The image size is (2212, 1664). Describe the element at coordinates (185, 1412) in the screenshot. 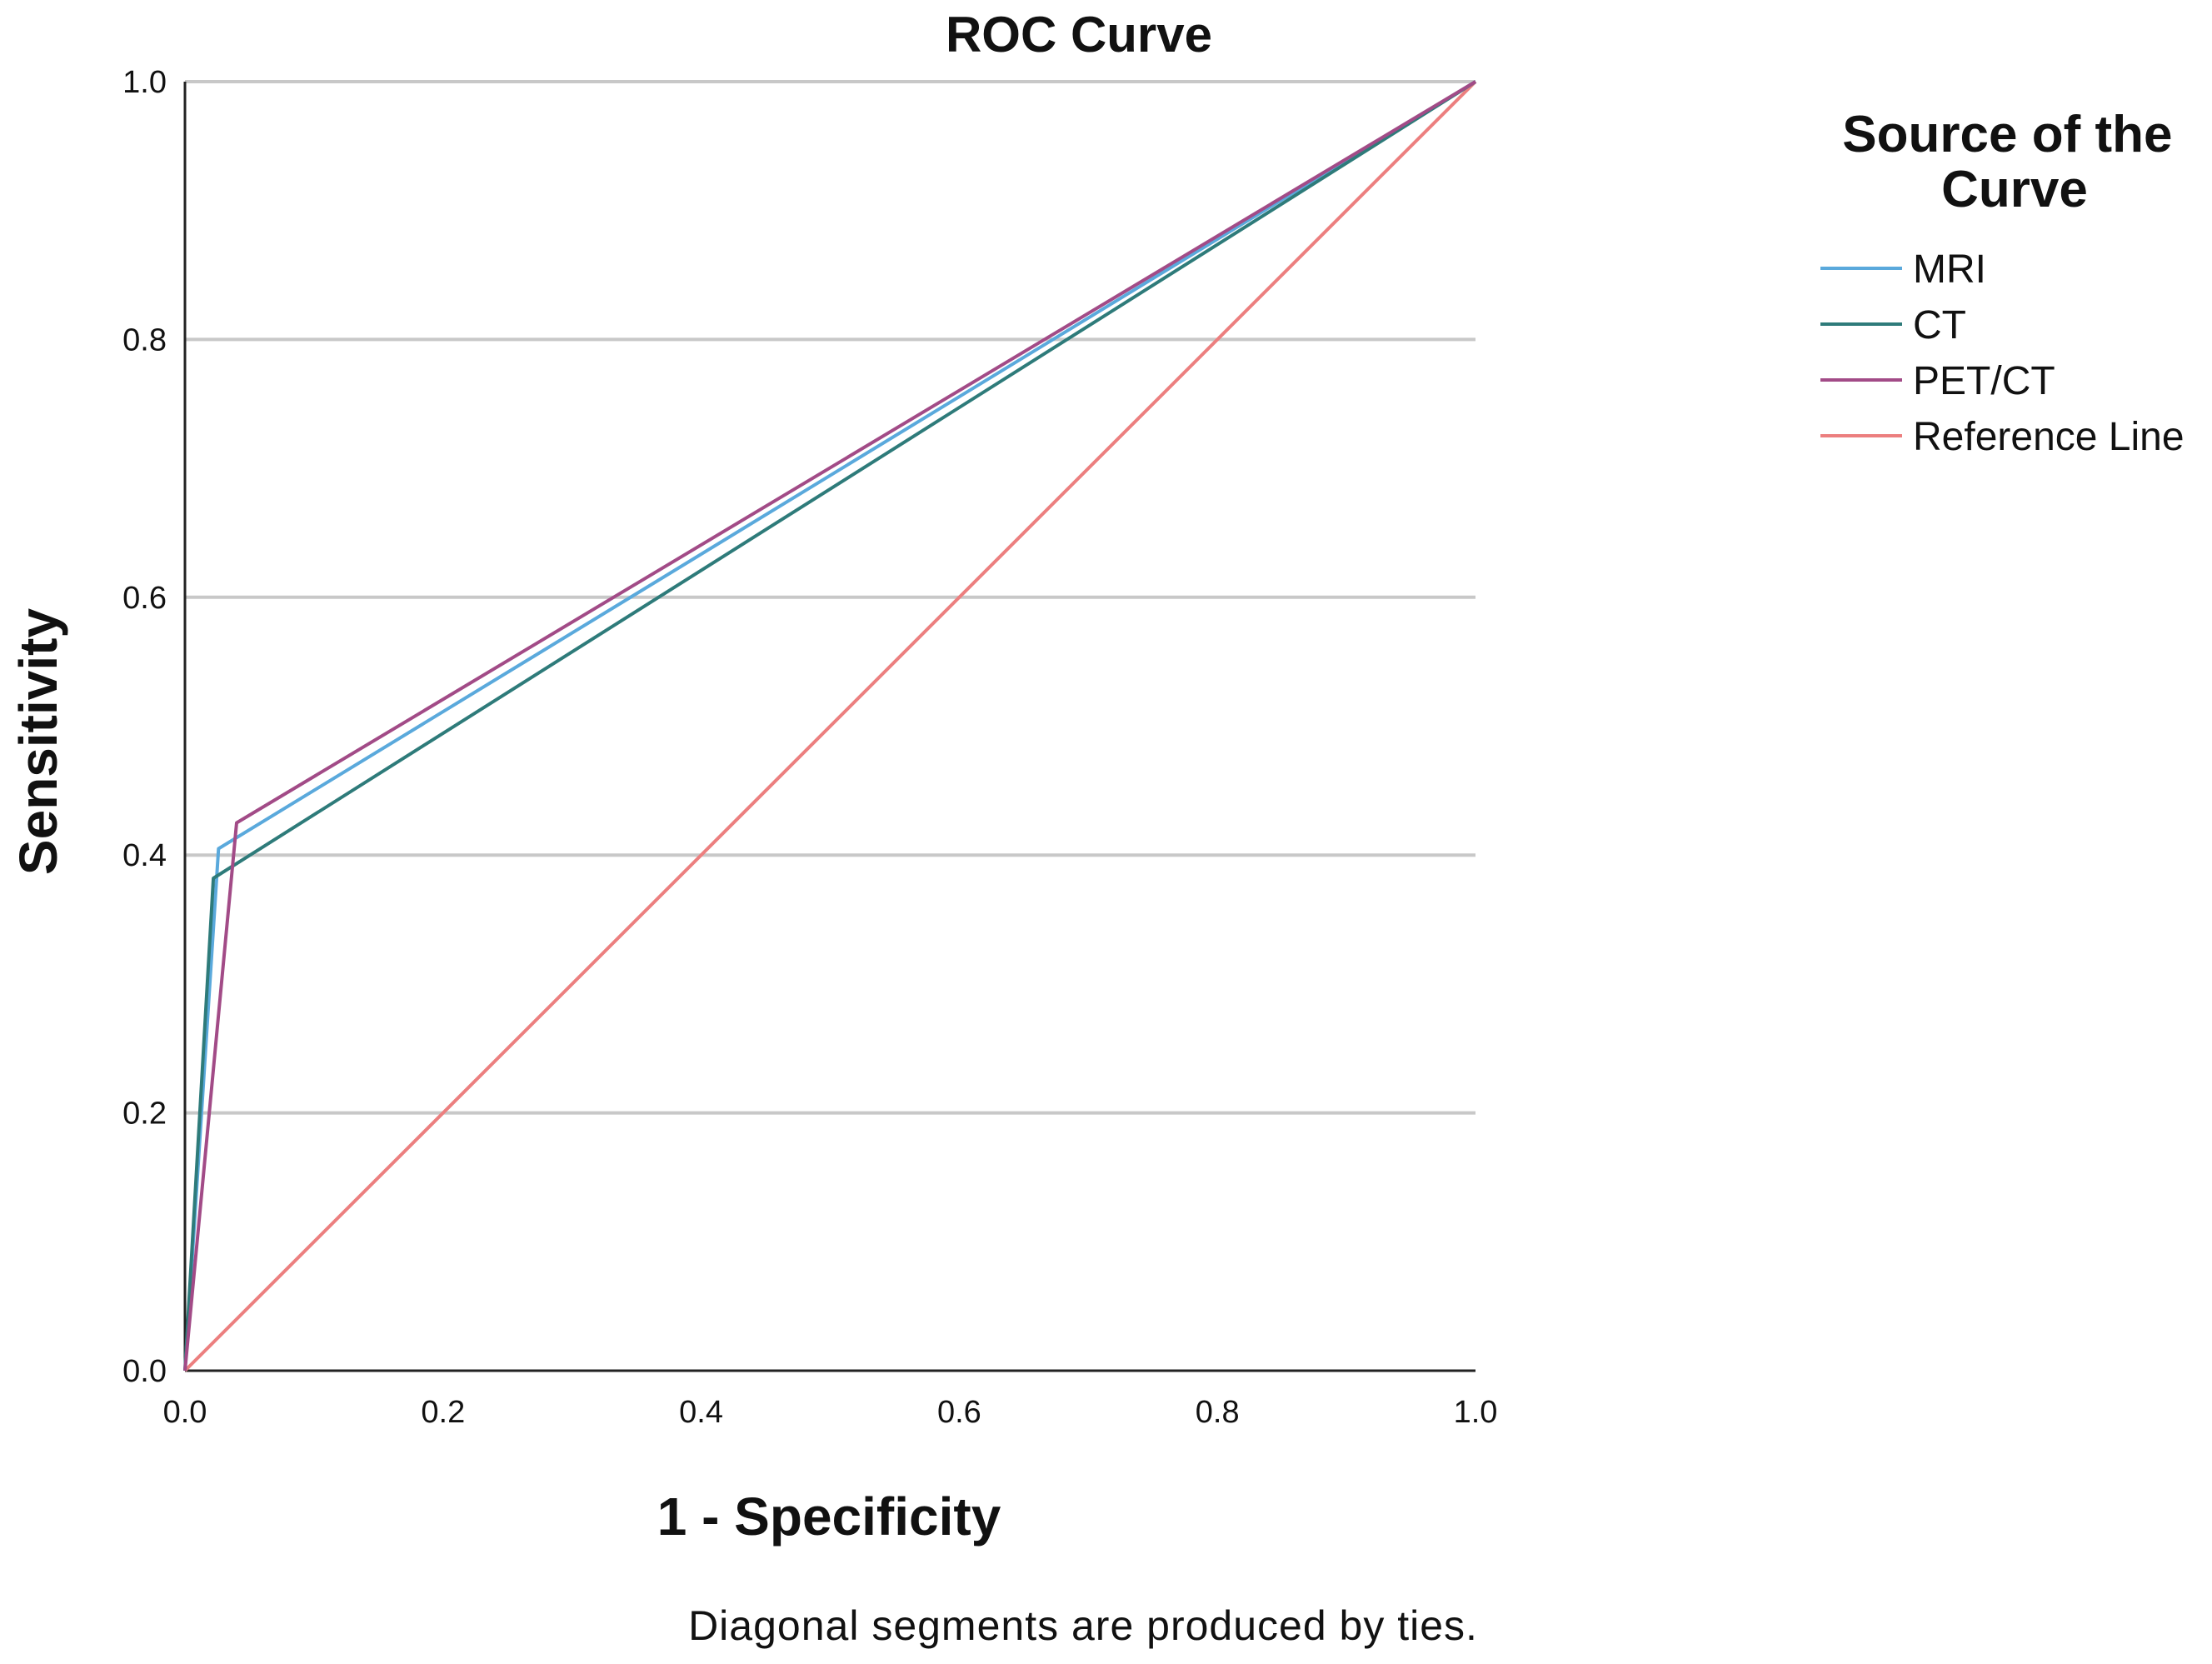

I see `x-tick-label-0: 0.0` at that location.